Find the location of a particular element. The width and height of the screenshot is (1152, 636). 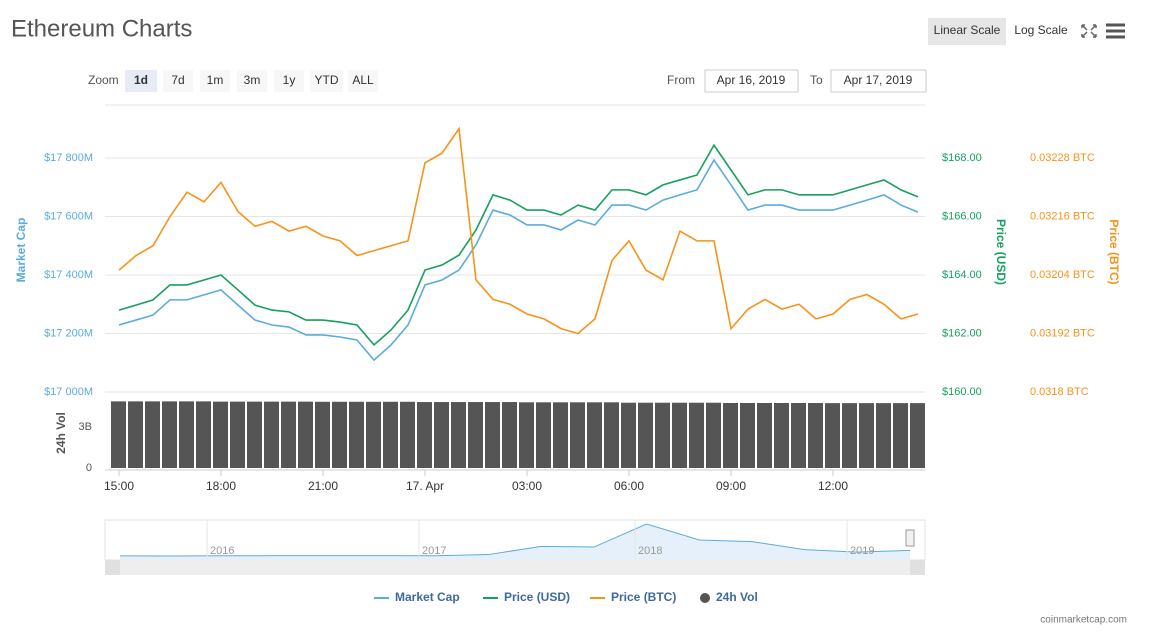

scale-button-bg is located at coordinates (967, 31).